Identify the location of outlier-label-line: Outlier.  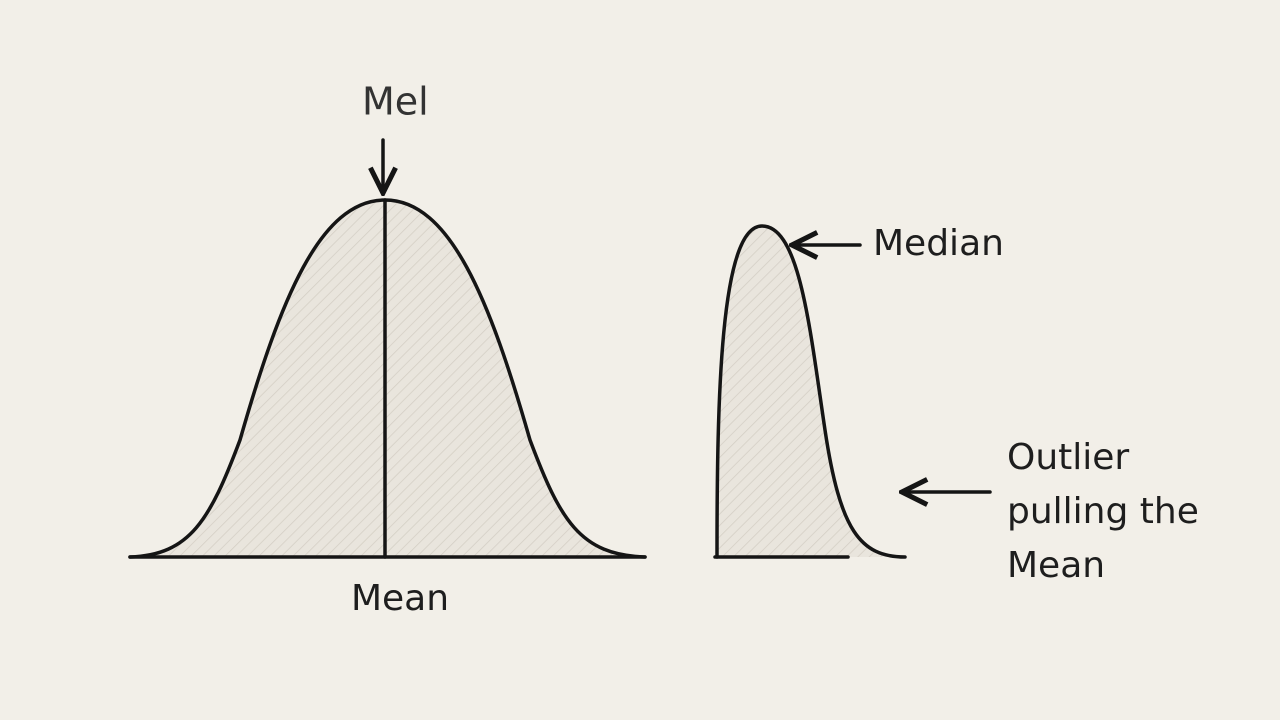
(1068, 457).